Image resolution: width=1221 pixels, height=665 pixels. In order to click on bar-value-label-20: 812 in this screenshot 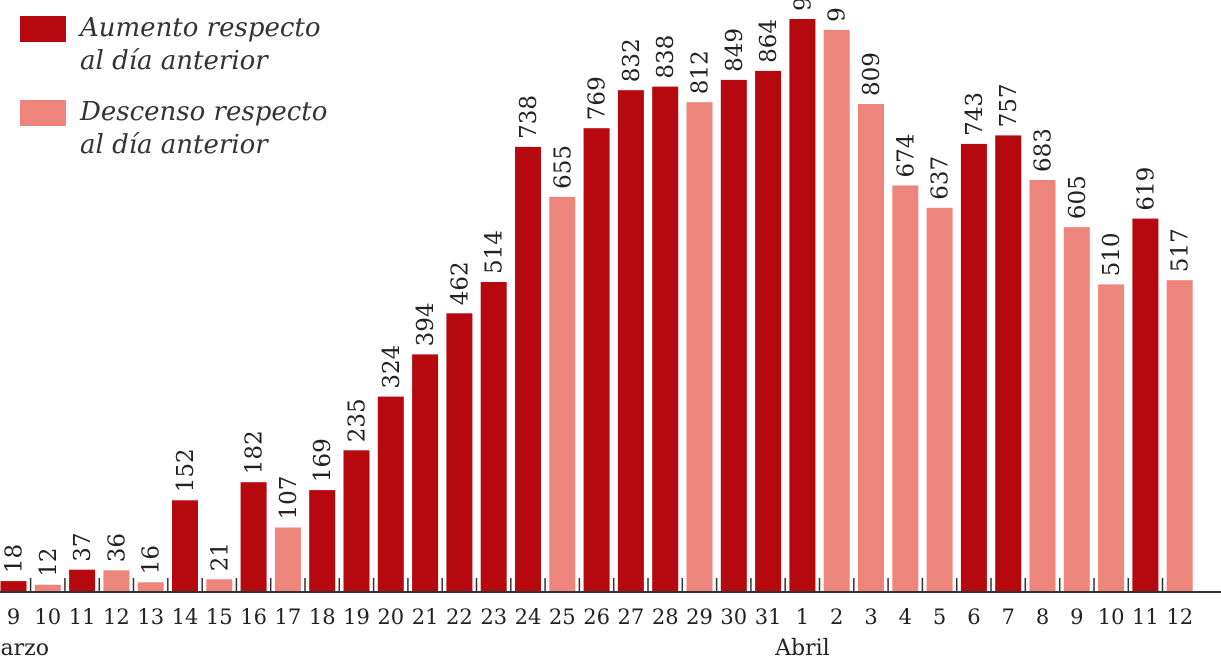, I will do `click(701, 72)`.